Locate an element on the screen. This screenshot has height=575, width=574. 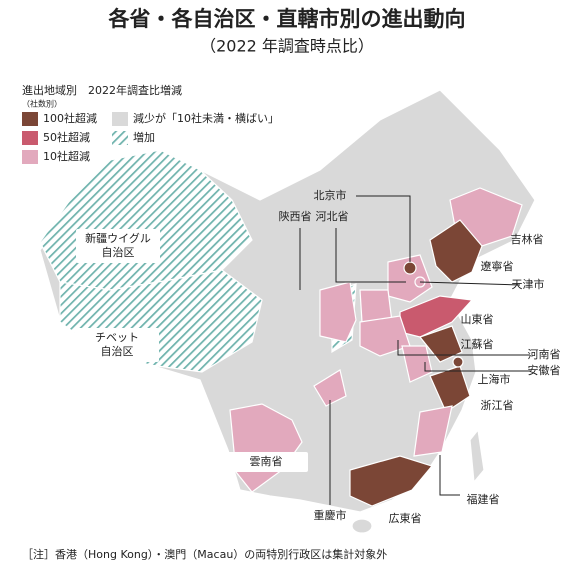
subtitle: （2022 年調査時点比） is located at coordinates (287, 46).